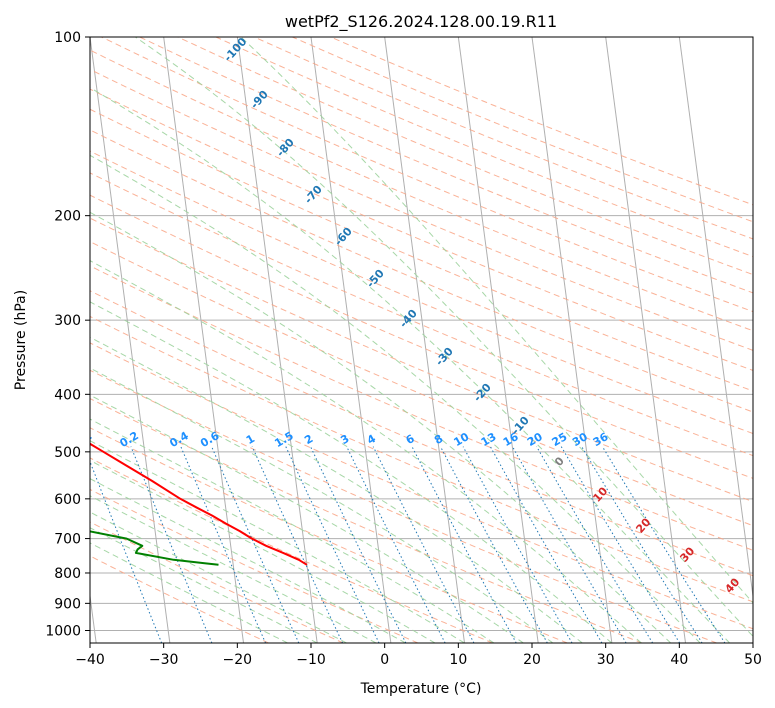 Image resolution: width=775 pixels, height=708 pixels. Describe the element at coordinates (67, 335) in the screenshot. I see `y-axis-ticks: 100 200 300 400 500 600 700 800 900 1000` at that location.